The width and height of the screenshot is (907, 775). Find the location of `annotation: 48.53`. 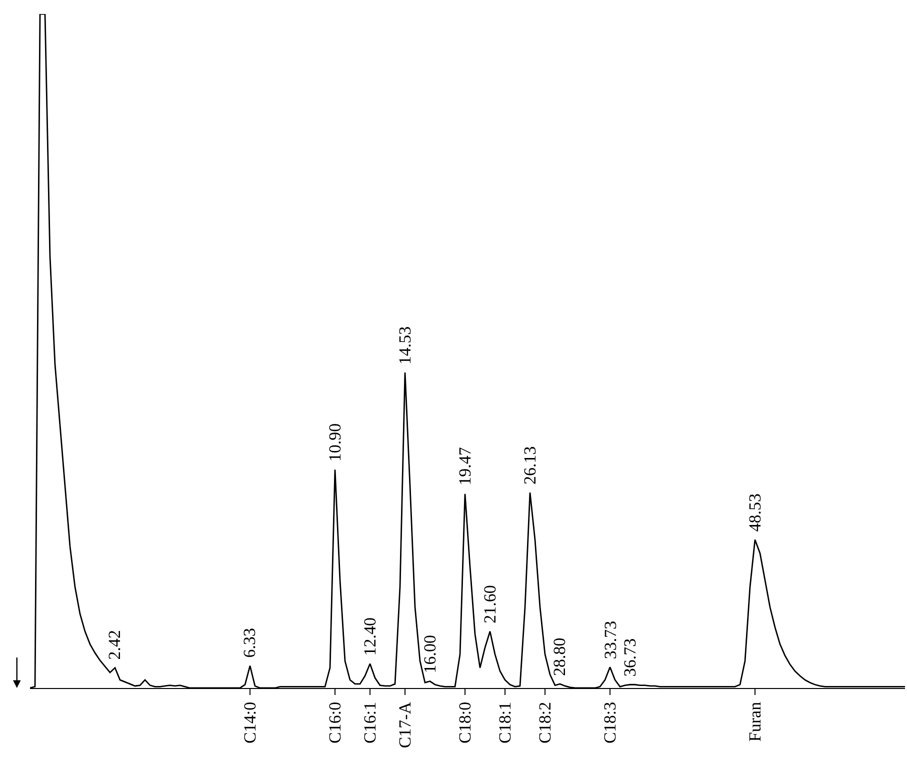

annotation: 48.53 is located at coordinates (754, 512).